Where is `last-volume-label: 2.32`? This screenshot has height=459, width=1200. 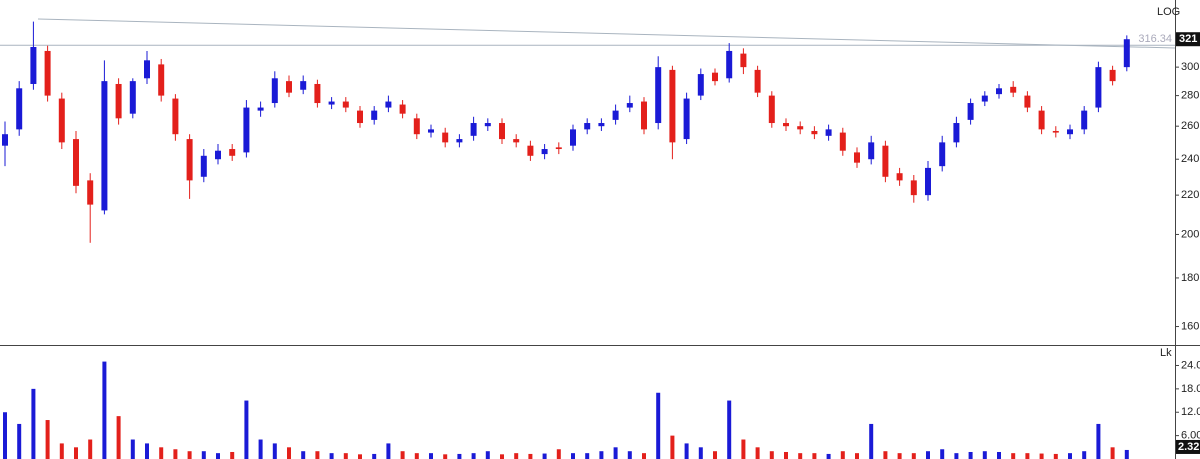 last-volume-label: 2.32 is located at coordinates (1188, 447).